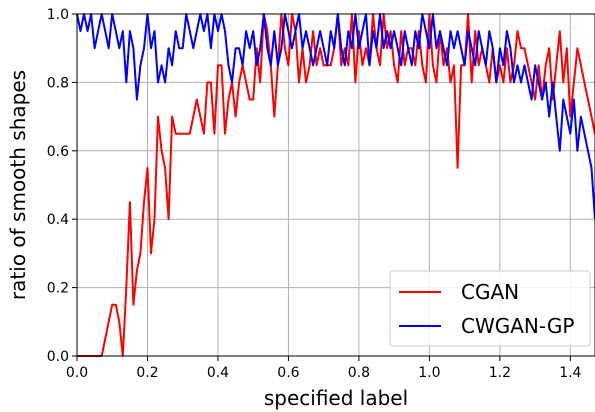  What do you see at coordinates (500, 373) in the screenshot?
I see `x-tick-label: 1.2` at bounding box center [500, 373].